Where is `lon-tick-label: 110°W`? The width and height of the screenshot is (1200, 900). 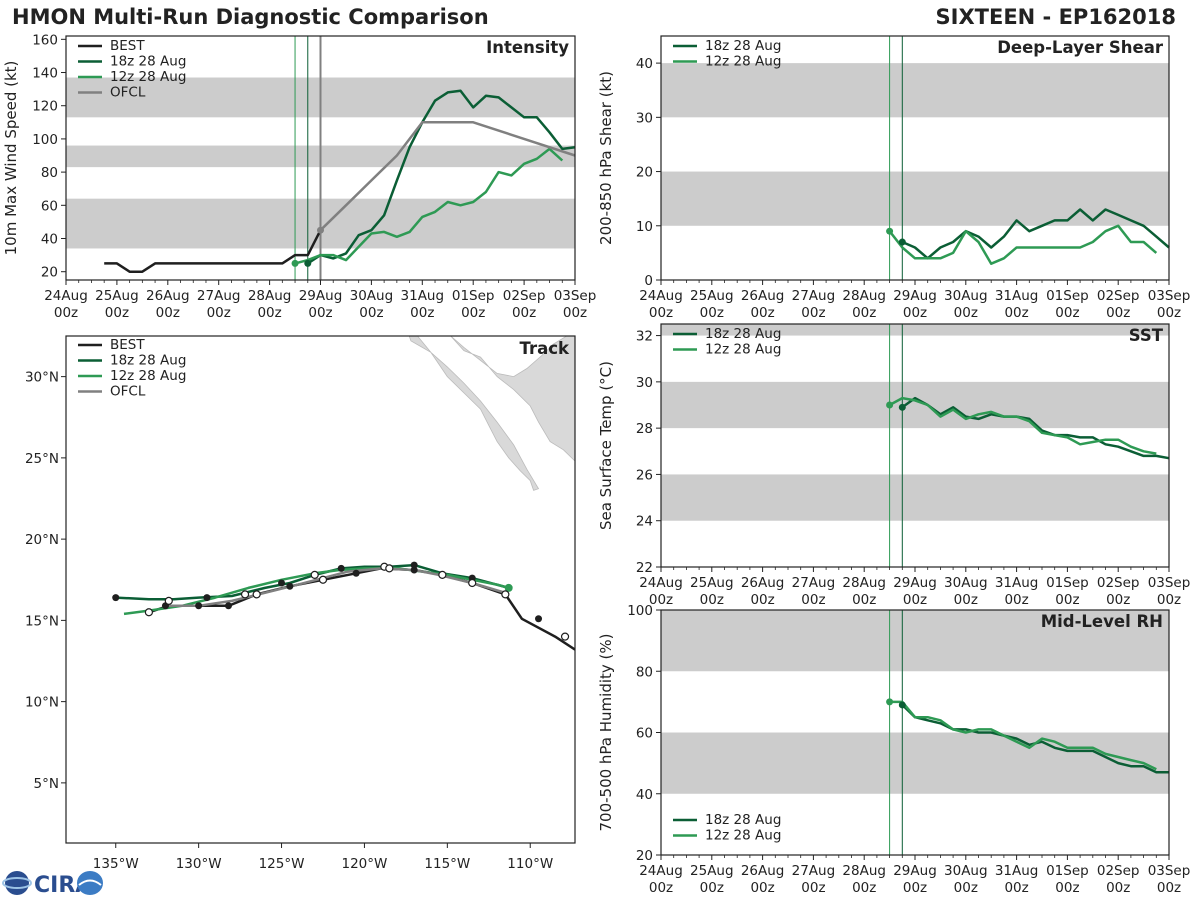
lon-tick-label: 110°W is located at coordinates (530, 864).